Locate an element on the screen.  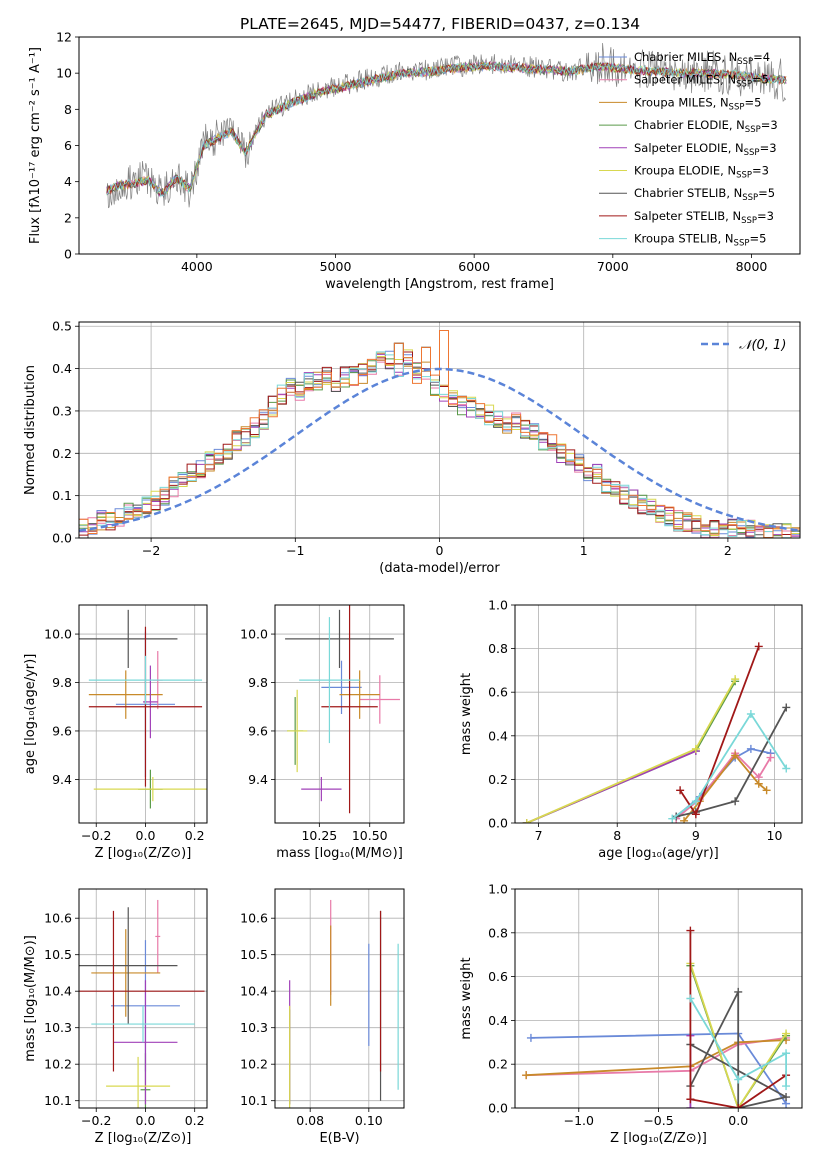
x-axis-label: E(B-V) is located at coordinates (339, 1138).